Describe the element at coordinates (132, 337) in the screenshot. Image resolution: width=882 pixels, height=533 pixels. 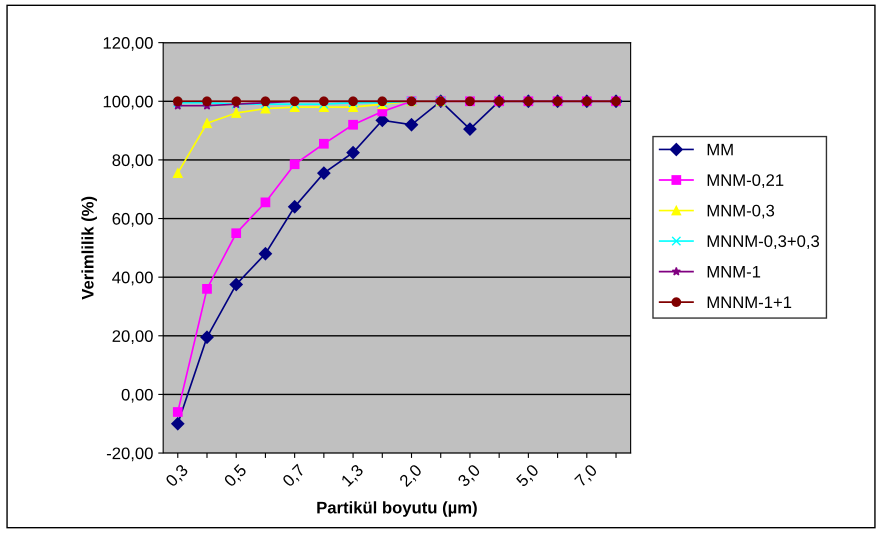
I see `y-tick-label: 20,00` at that location.